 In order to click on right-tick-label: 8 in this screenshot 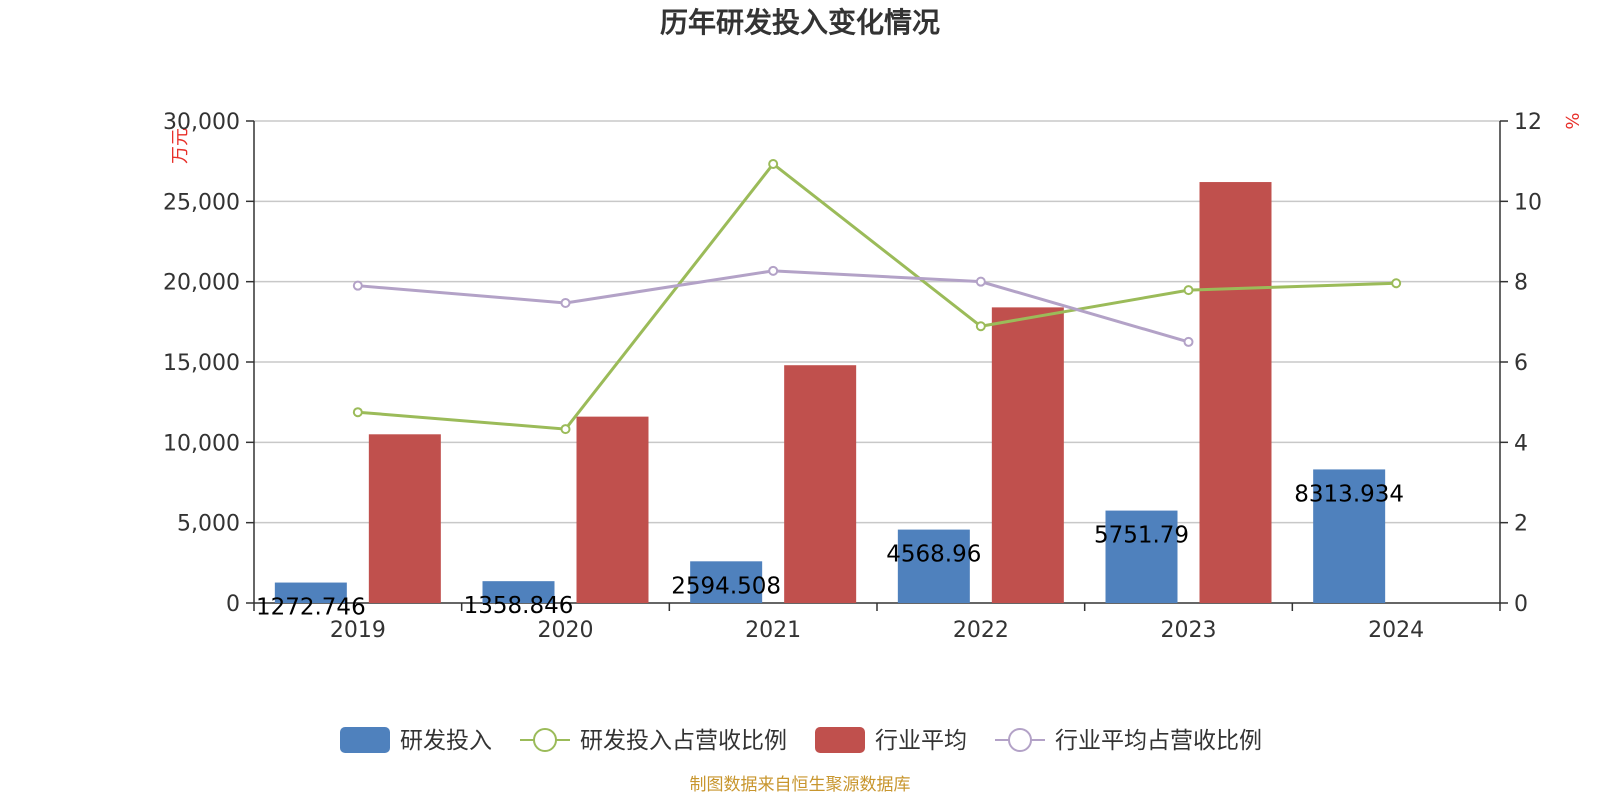, I will do `click(1521, 283)`.